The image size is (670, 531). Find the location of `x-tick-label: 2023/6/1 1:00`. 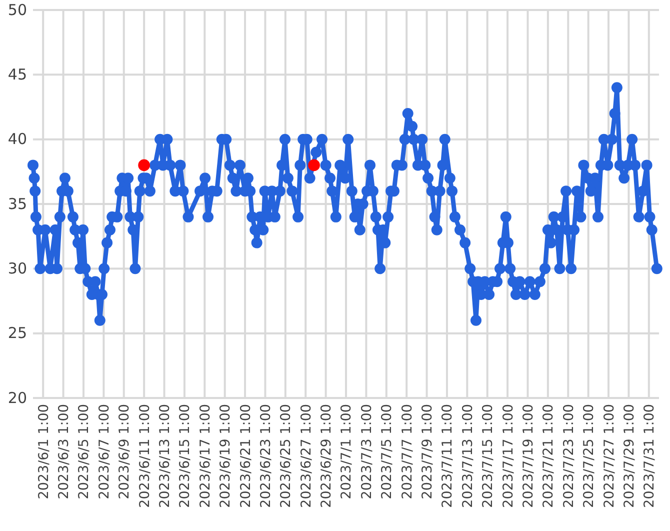

x-tick-label: 2023/6/1 1:00 is located at coordinates (44, 452).